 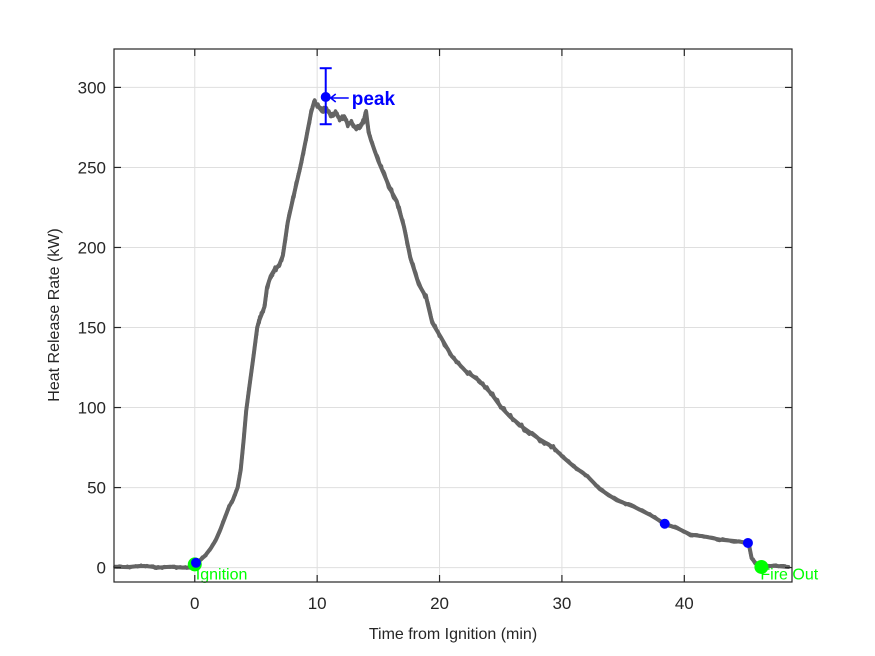 I want to click on peak-arrowhead, so click(x=333, y=98).